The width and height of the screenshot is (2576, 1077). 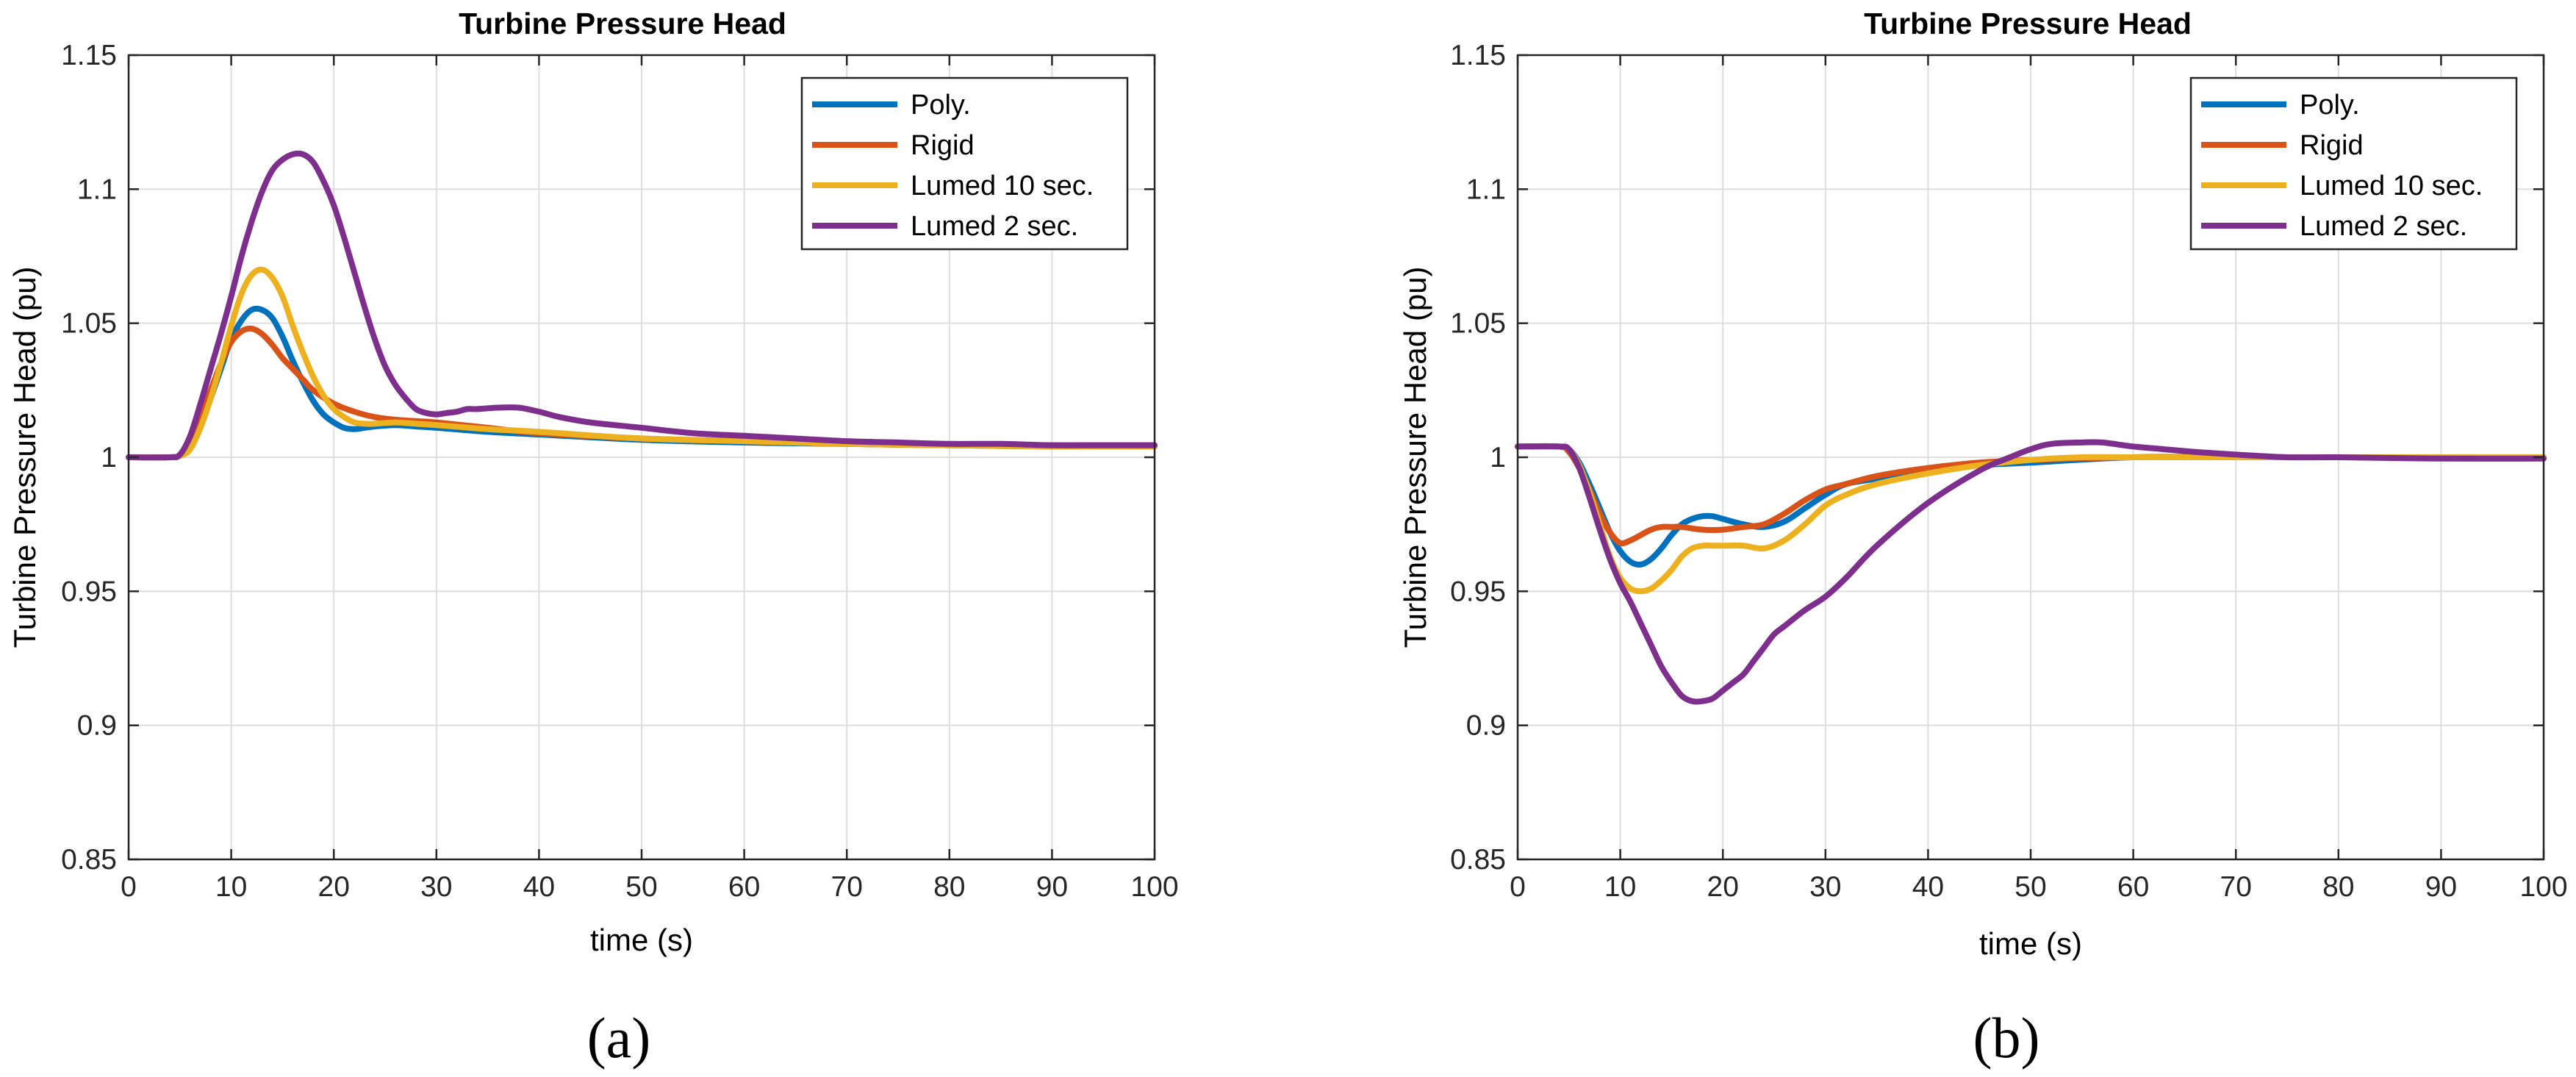 I want to click on series-line-lumed-10-sec, so click(x=642, y=363).